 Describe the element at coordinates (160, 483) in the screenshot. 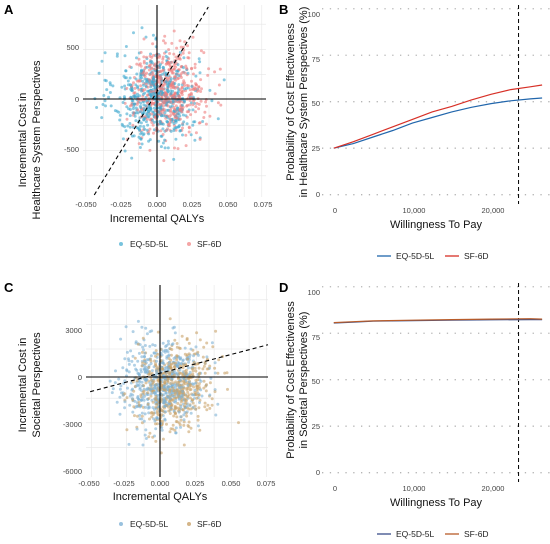

I see `panel-c-xtick: 0.000` at that location.